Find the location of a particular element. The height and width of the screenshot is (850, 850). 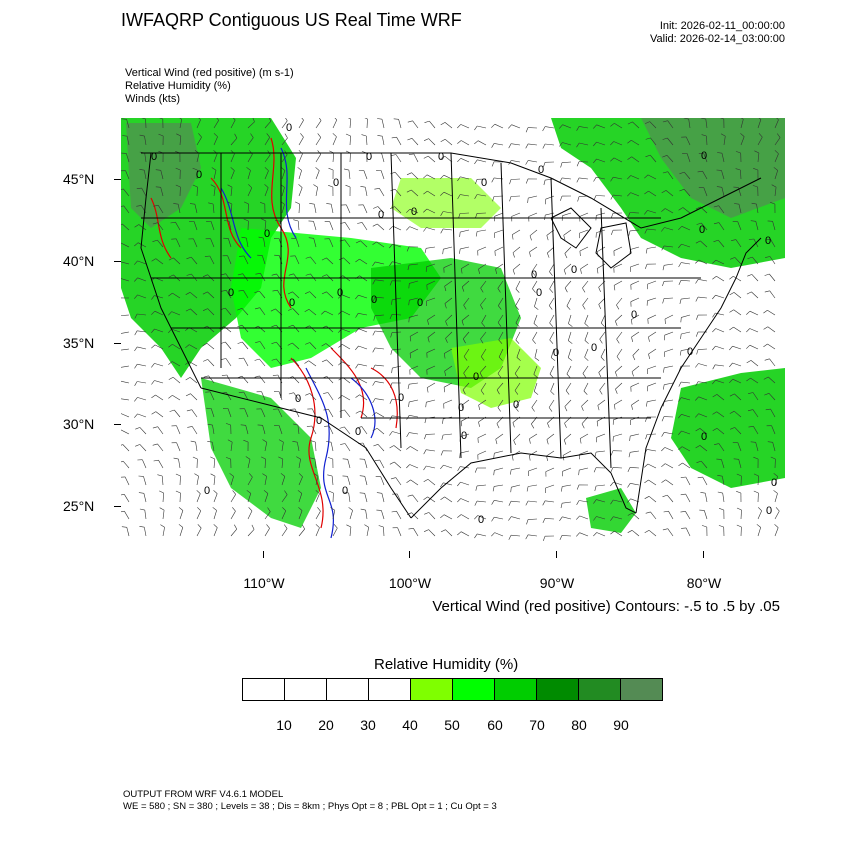

lat-label-45n: 45°N is located at coordinates (79, 179).